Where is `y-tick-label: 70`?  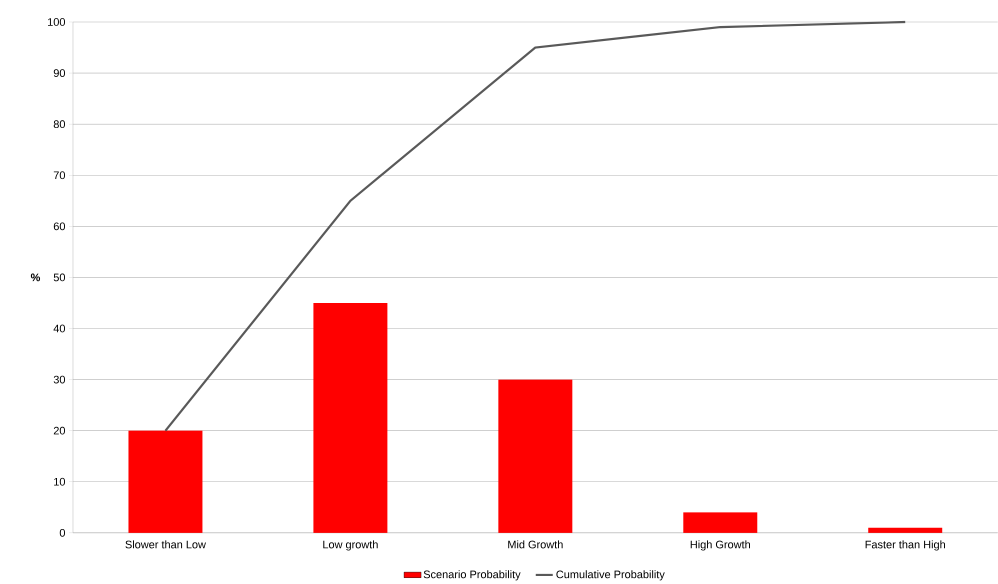 y-tick-label: 70 is located at coordinates (60, 175).